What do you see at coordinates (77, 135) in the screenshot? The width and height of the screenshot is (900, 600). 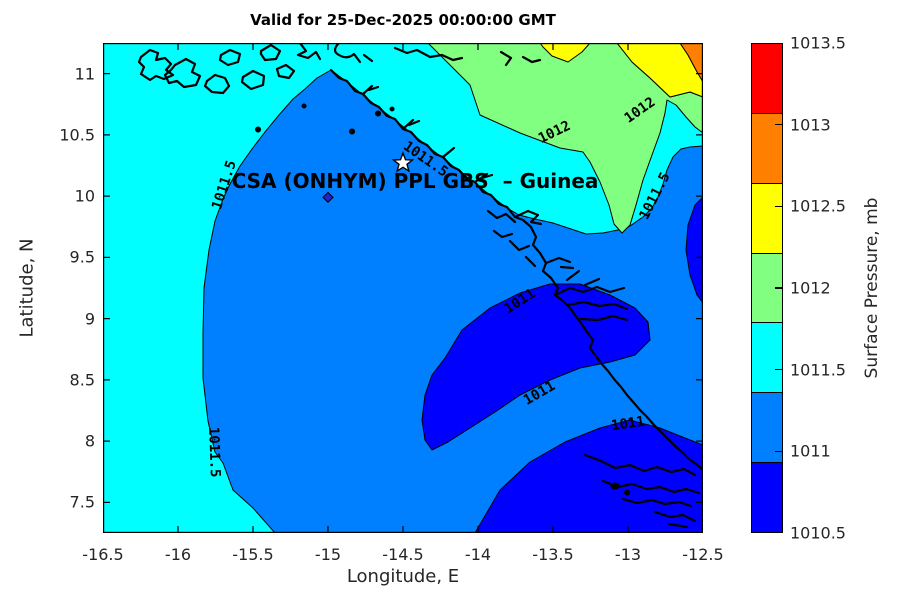 I see `y-tick-label: 10.5` at bounding box center [77, 135].